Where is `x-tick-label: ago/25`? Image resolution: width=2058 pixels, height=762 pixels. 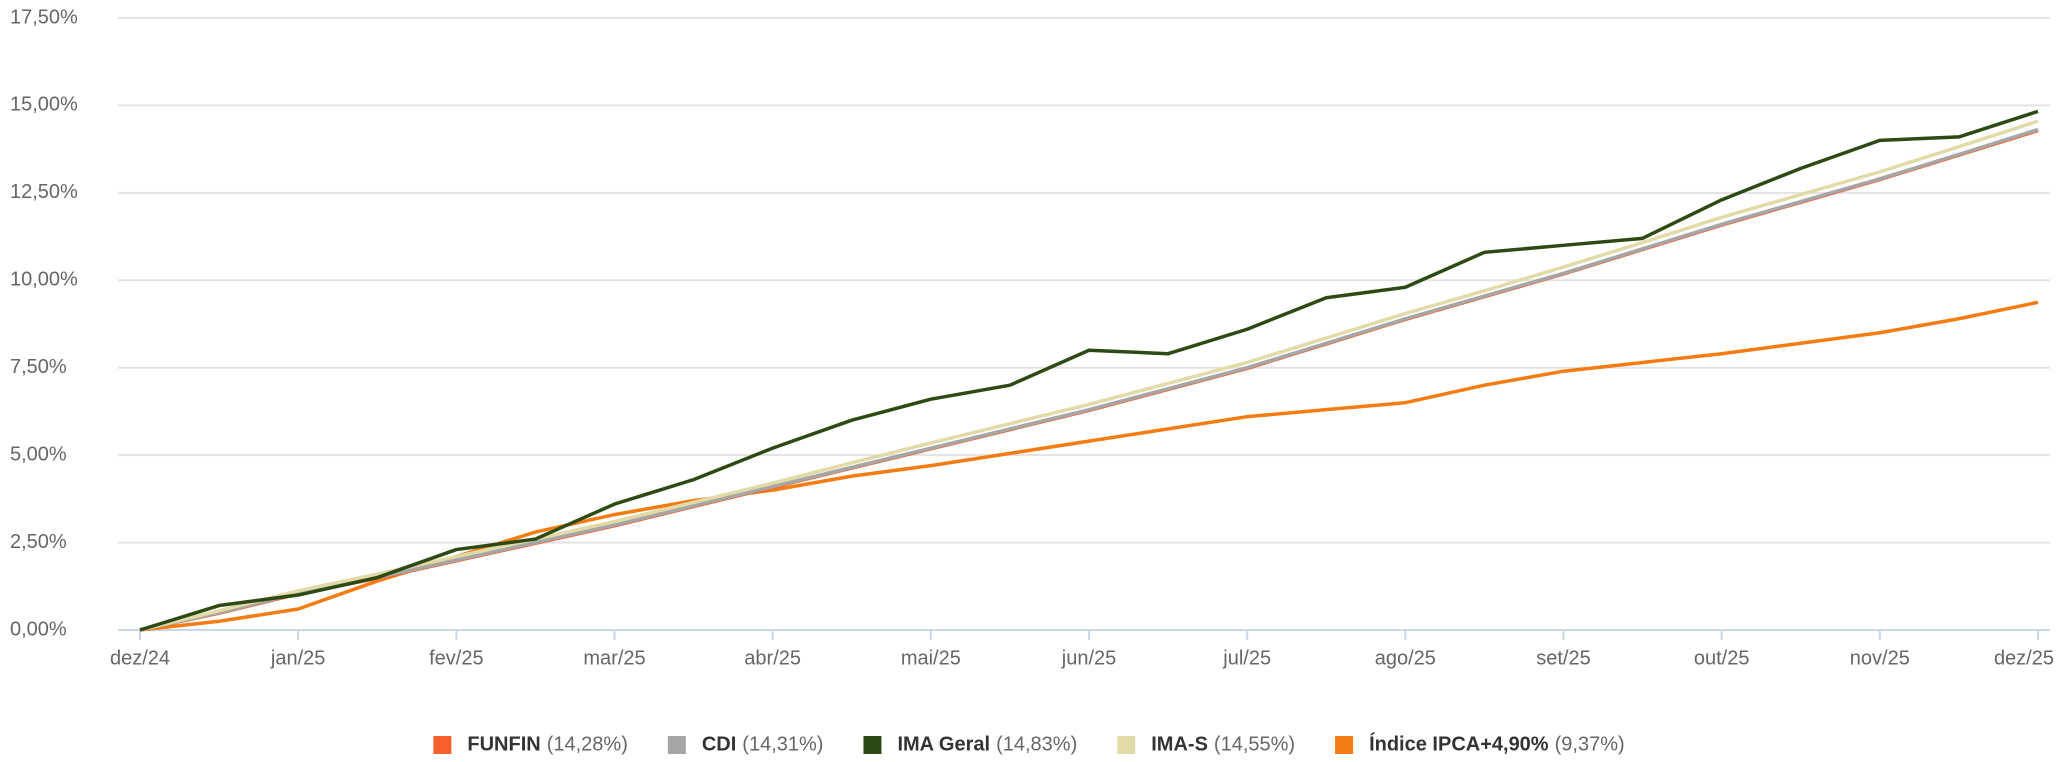 x-tick-label: ago/25 is located at coordinates (1405, 658).